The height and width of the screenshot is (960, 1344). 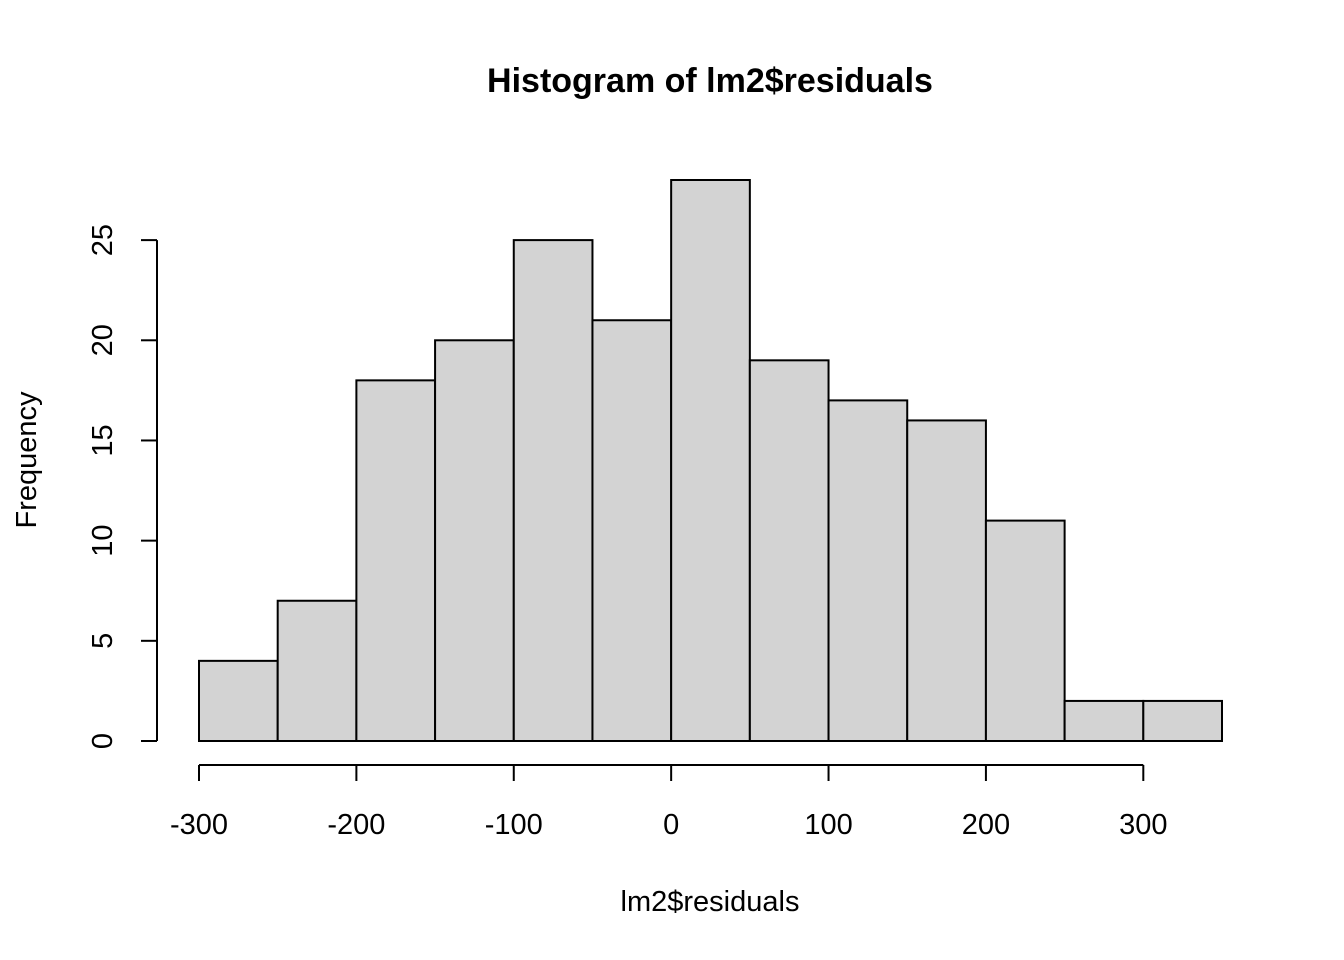 What do you see at coordinates (27, 460) in the screenshot?
I see `y-axis-label: Frequency` at bounding box center [27, 460].